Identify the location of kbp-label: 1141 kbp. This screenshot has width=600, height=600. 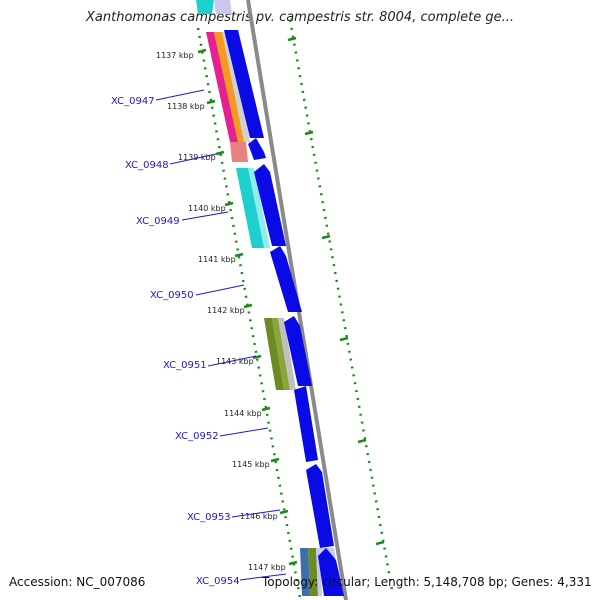
(217, 259).